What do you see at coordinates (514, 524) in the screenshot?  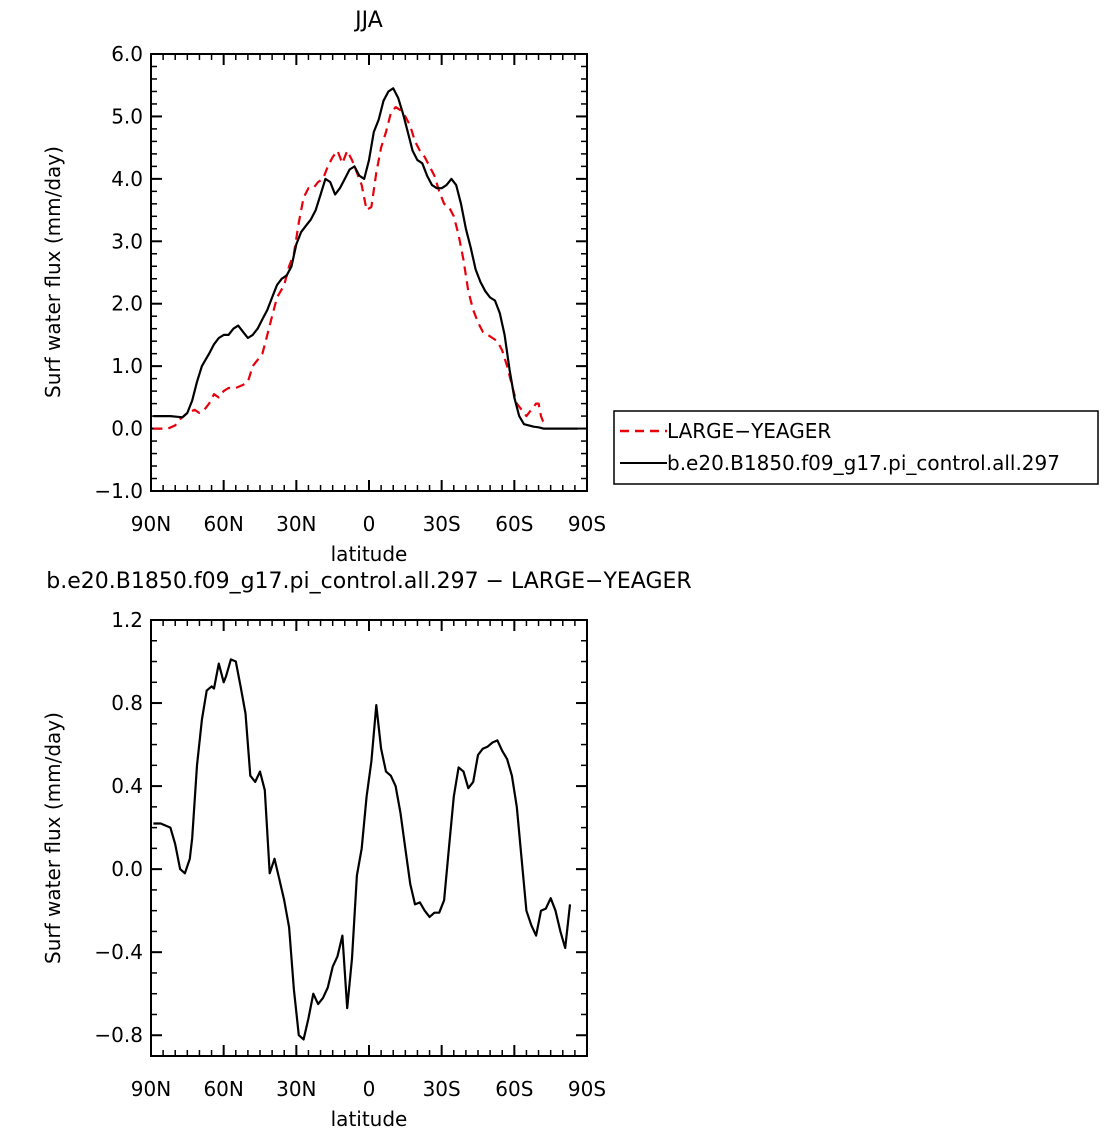 I see `top-xtick-label: 60S` at bounding box center [514, 524].